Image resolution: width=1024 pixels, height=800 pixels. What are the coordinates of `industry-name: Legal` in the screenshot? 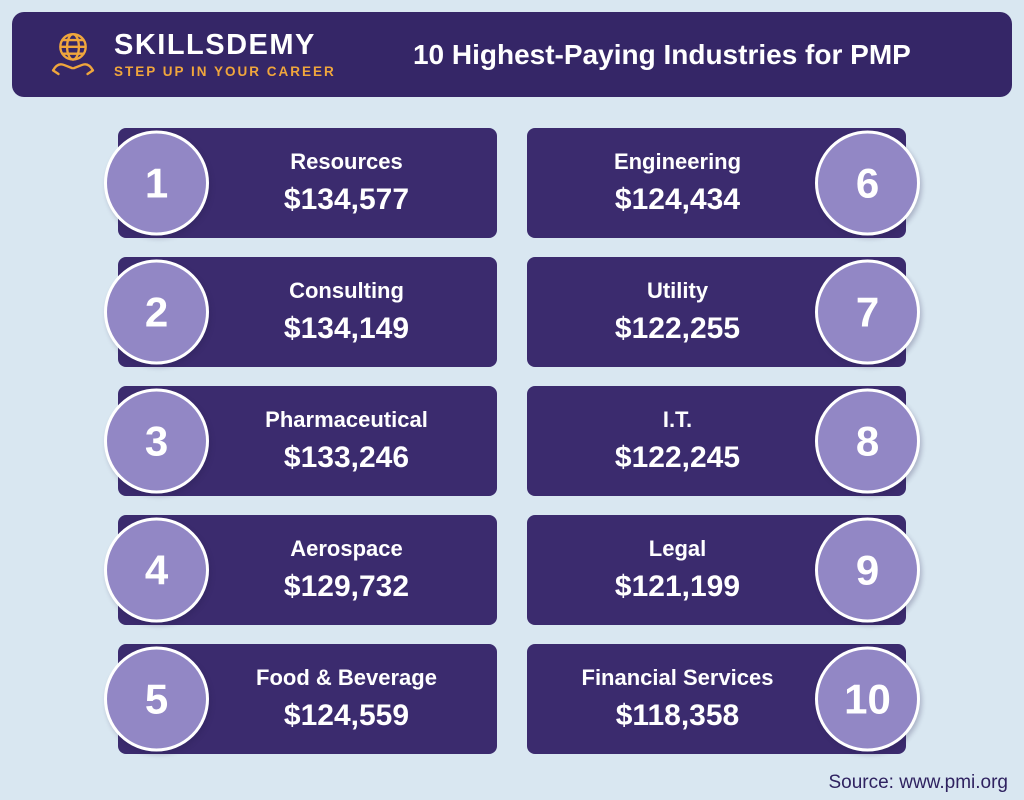 It's located at (677, 548).